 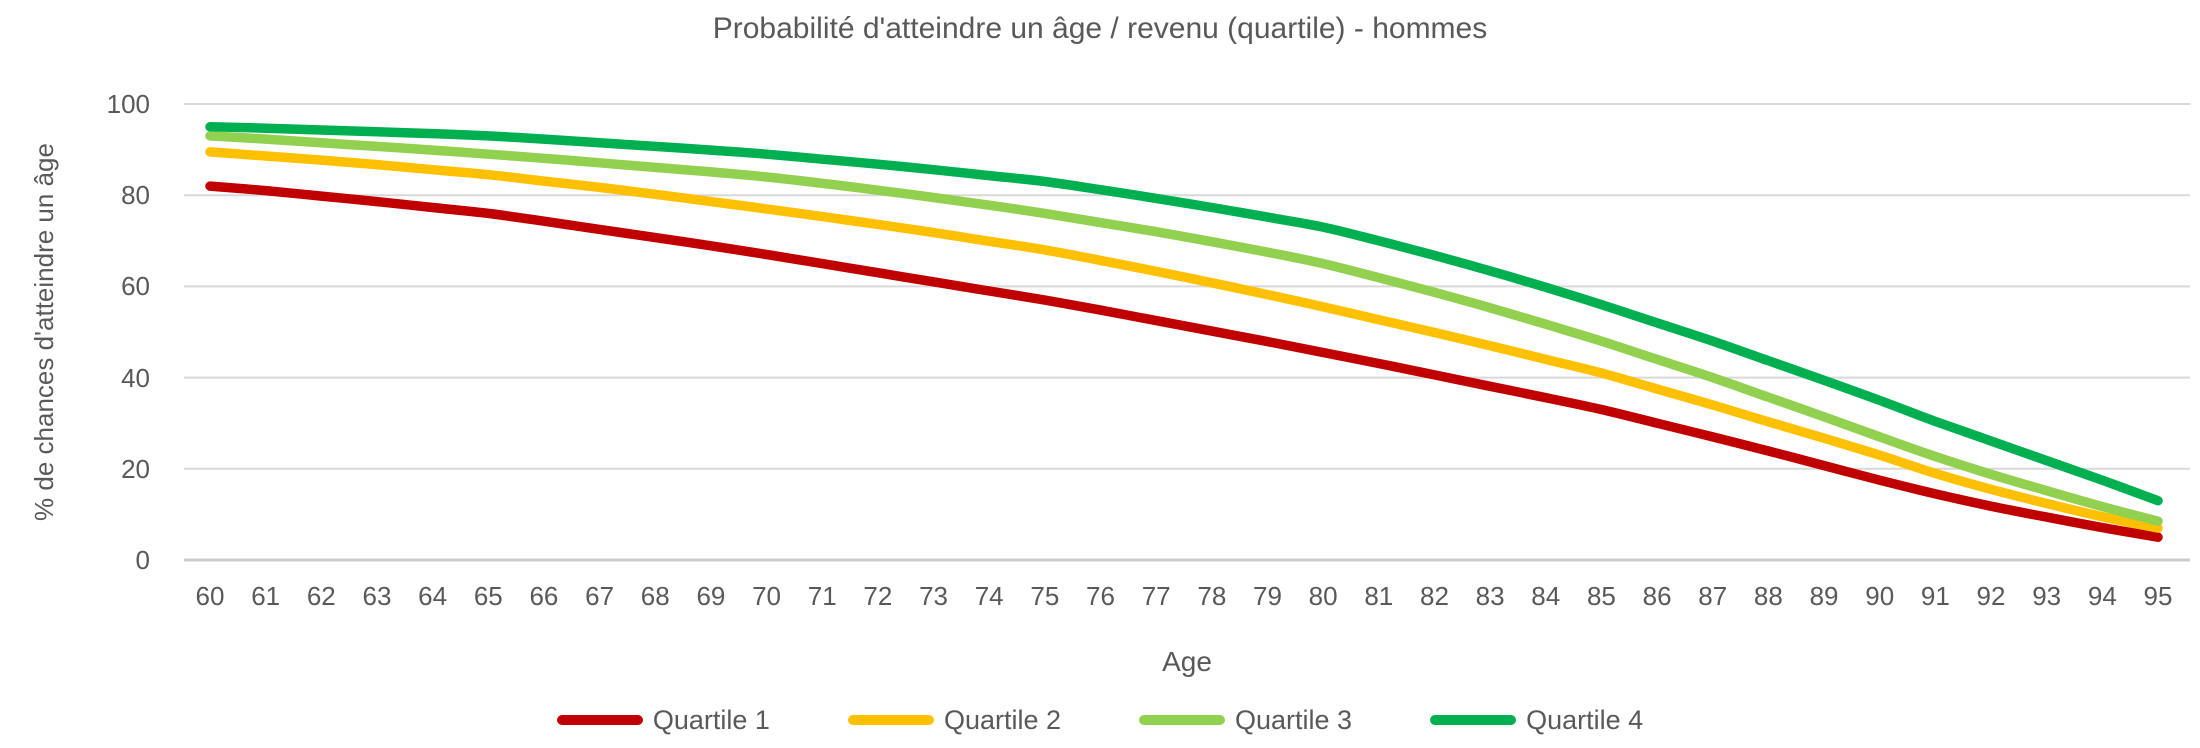 I want to click on x-tick-label: 81, so click(x=1379, y=596).